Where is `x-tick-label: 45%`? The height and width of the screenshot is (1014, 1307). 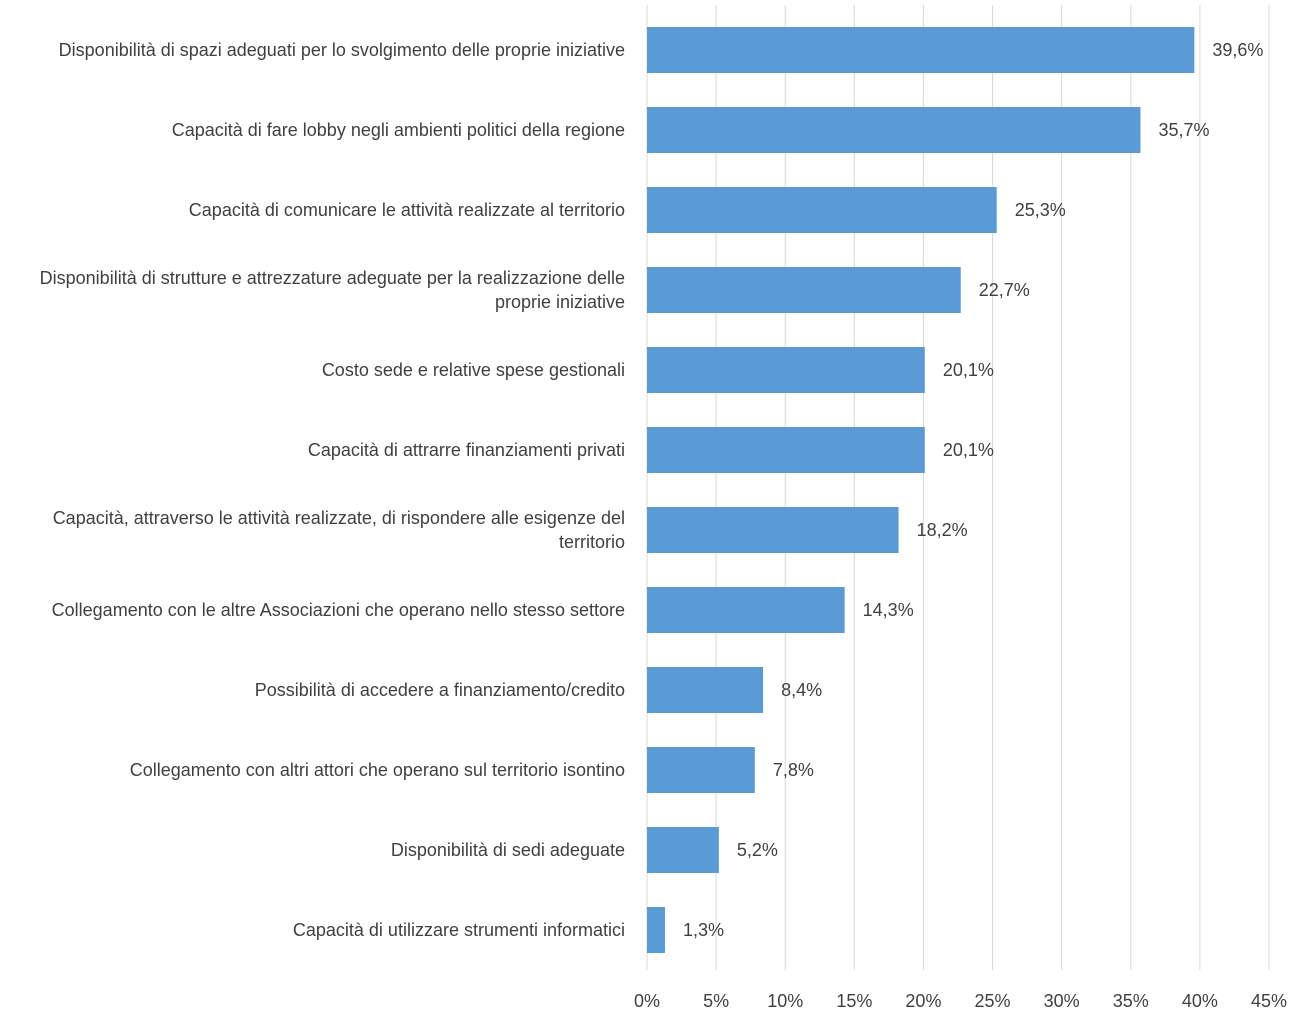 x-tick-label: 45% is located at coordinates (1269, 1001).